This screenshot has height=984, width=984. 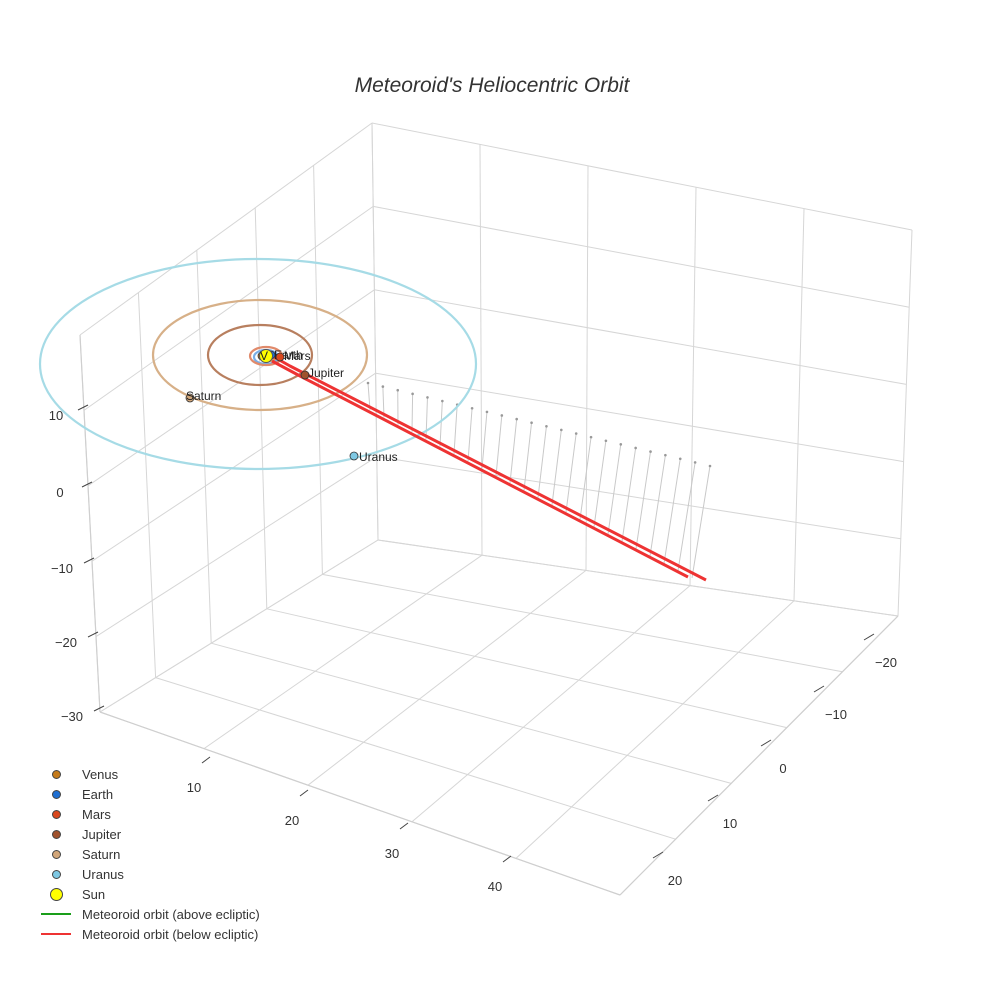 What do you see at coordinates (730, 823) in the screenshot?
I see `y-tick-label: 10` at bounding box center [730, 823].